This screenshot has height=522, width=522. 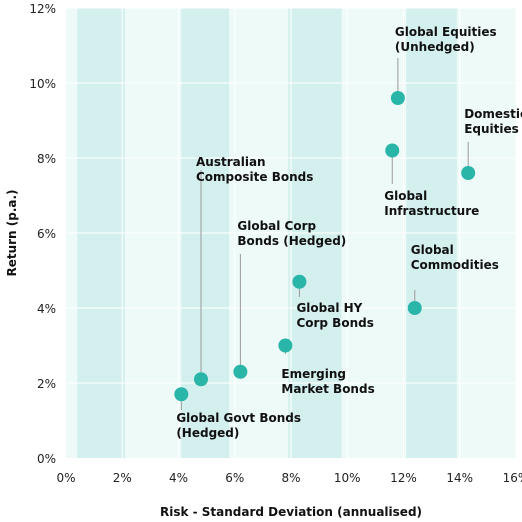 I want to click on point-label-7-line-1: (Unhedged), so click(x=435, y=47).